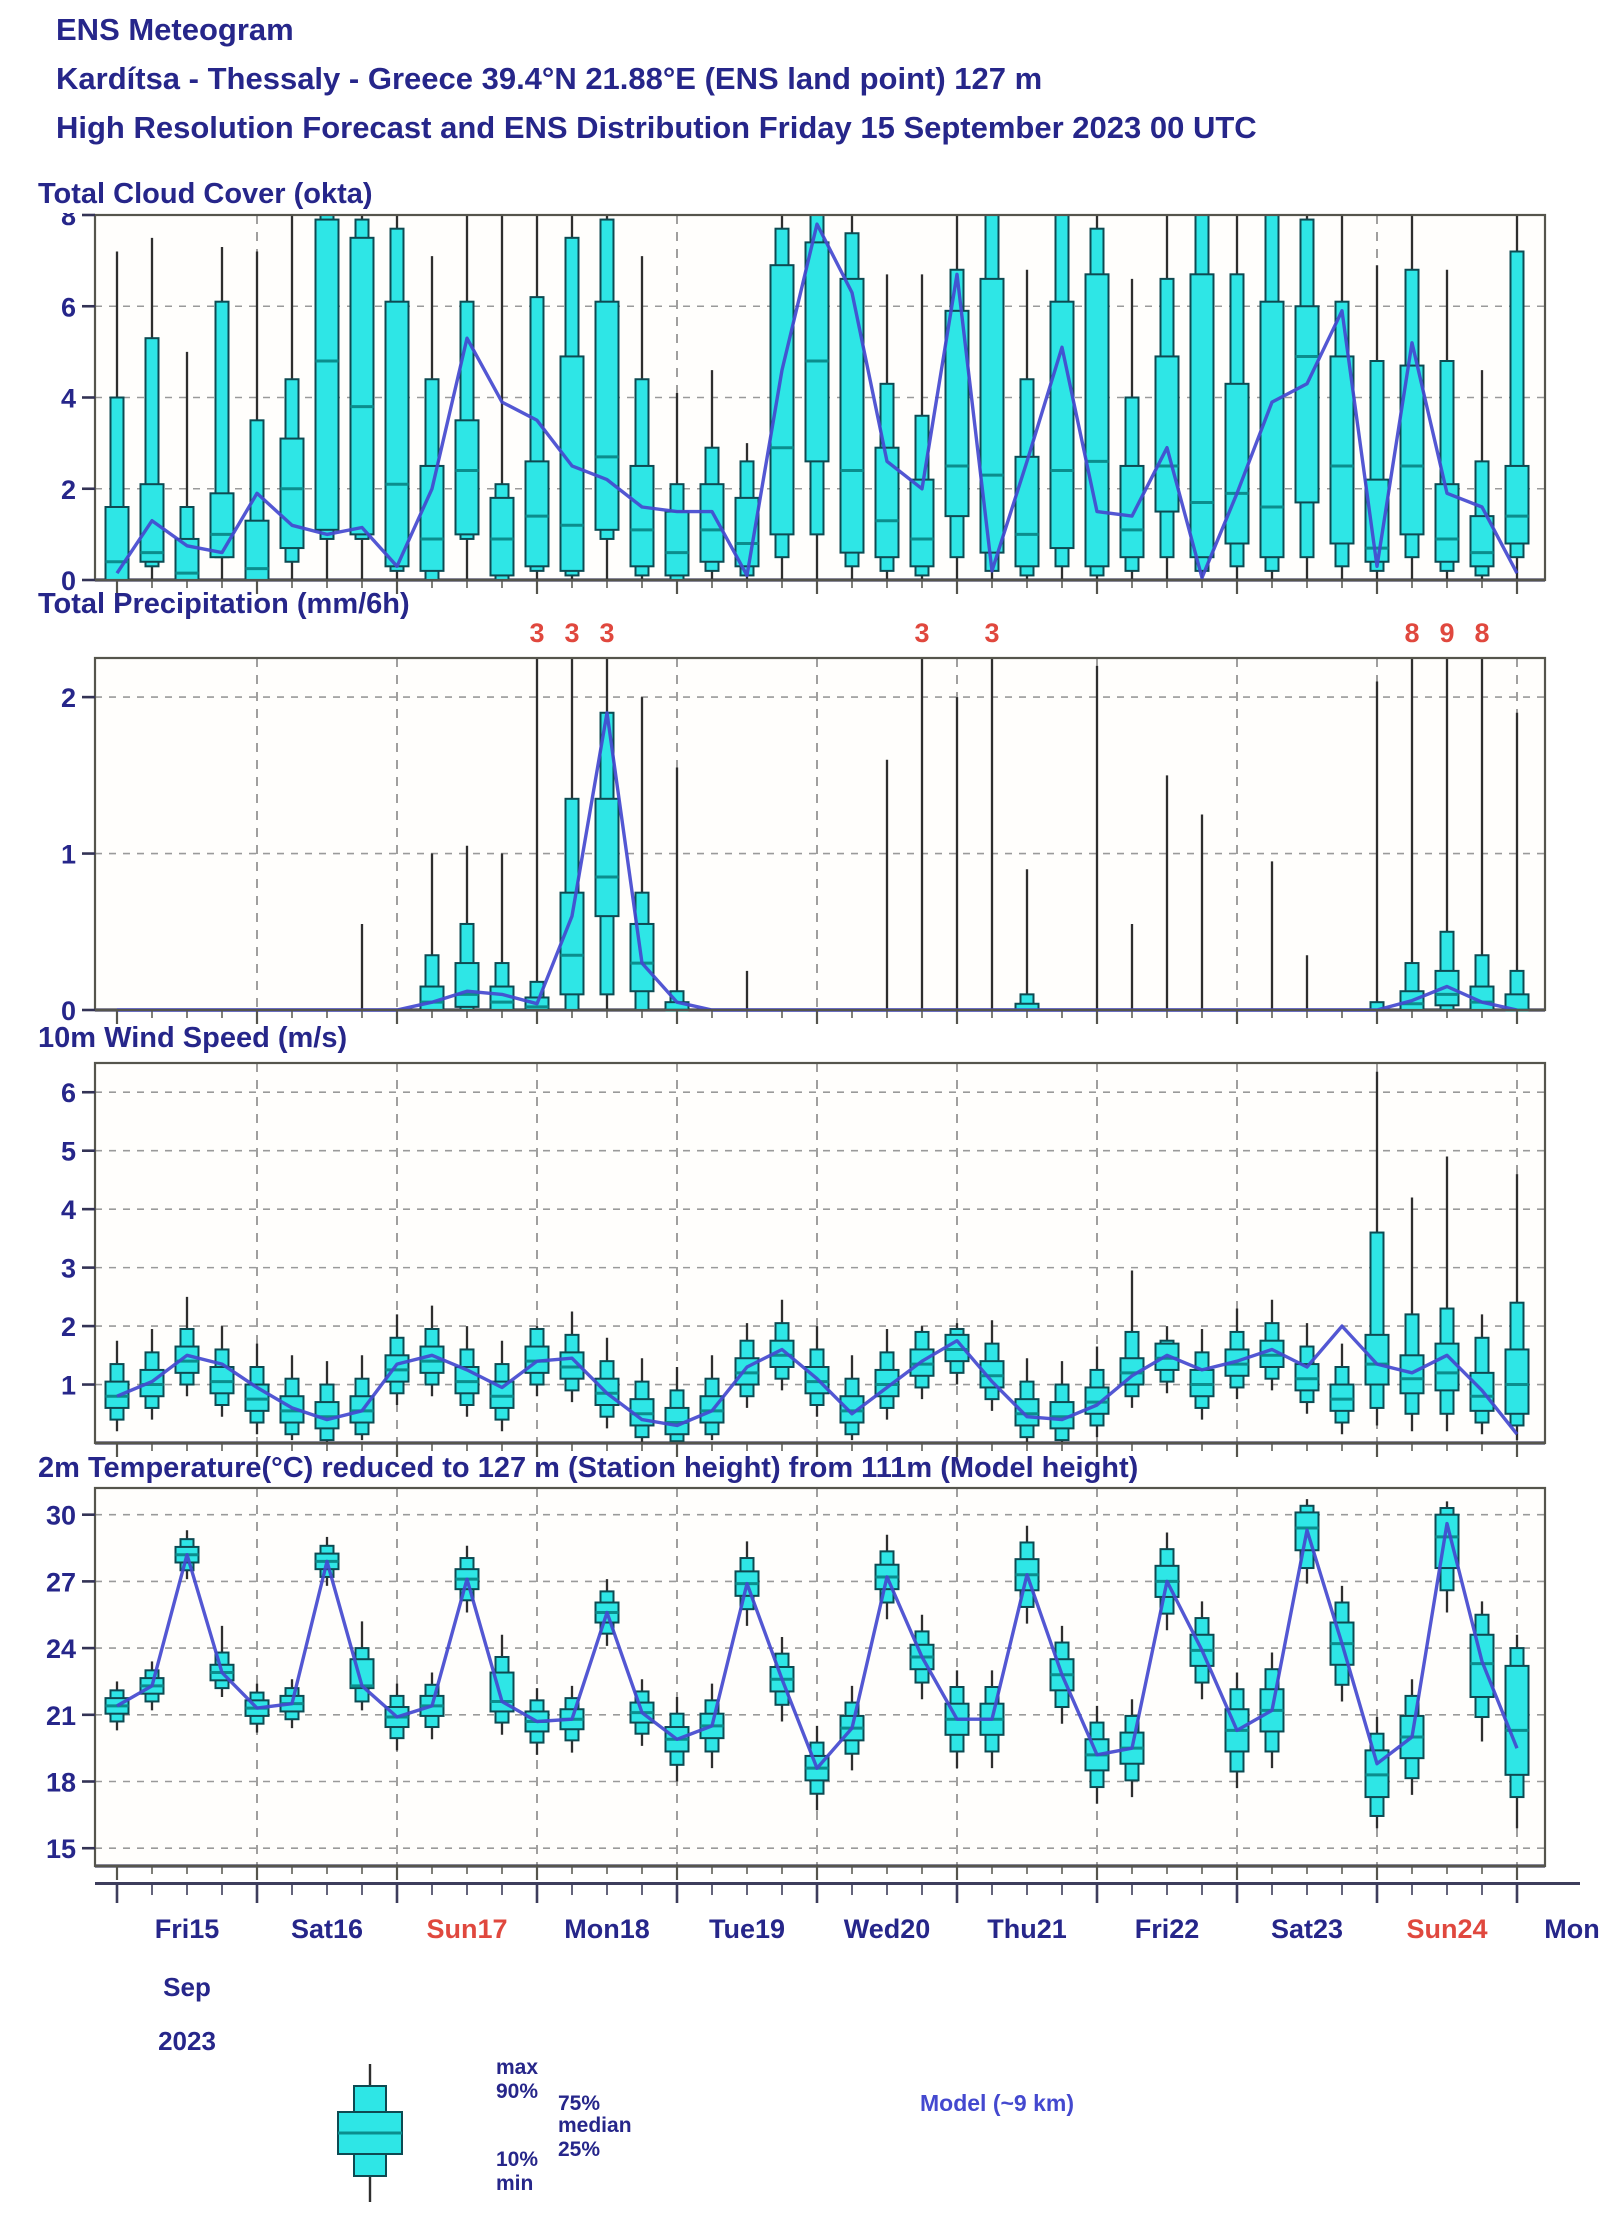 Image resolution: width=1600 pixels, height=2232 pixels. I want to click on svg-text: 15, so click(61, 1849).